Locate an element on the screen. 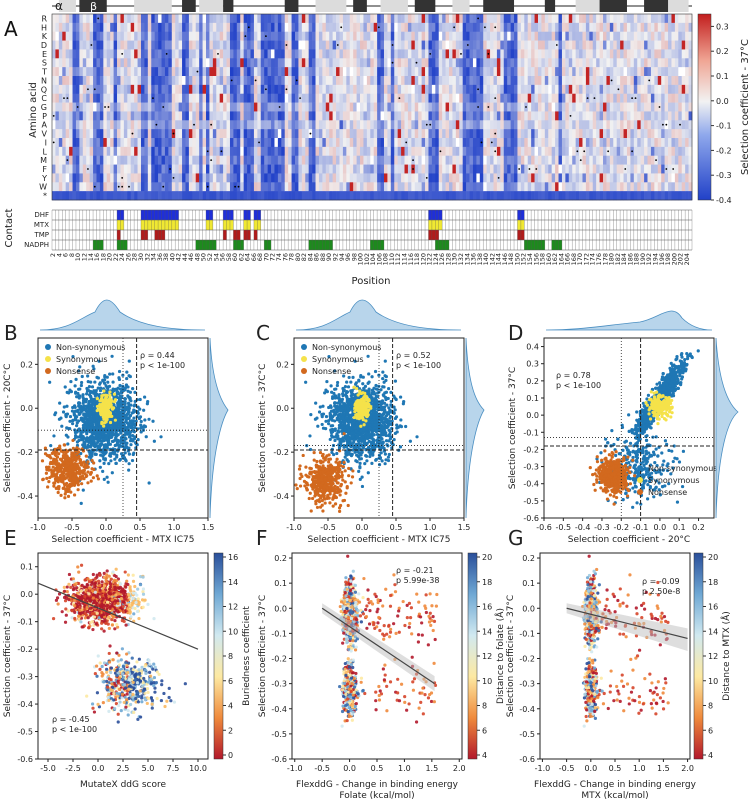  x-tick-label: 1.5 is located at coordinates (208, 527).